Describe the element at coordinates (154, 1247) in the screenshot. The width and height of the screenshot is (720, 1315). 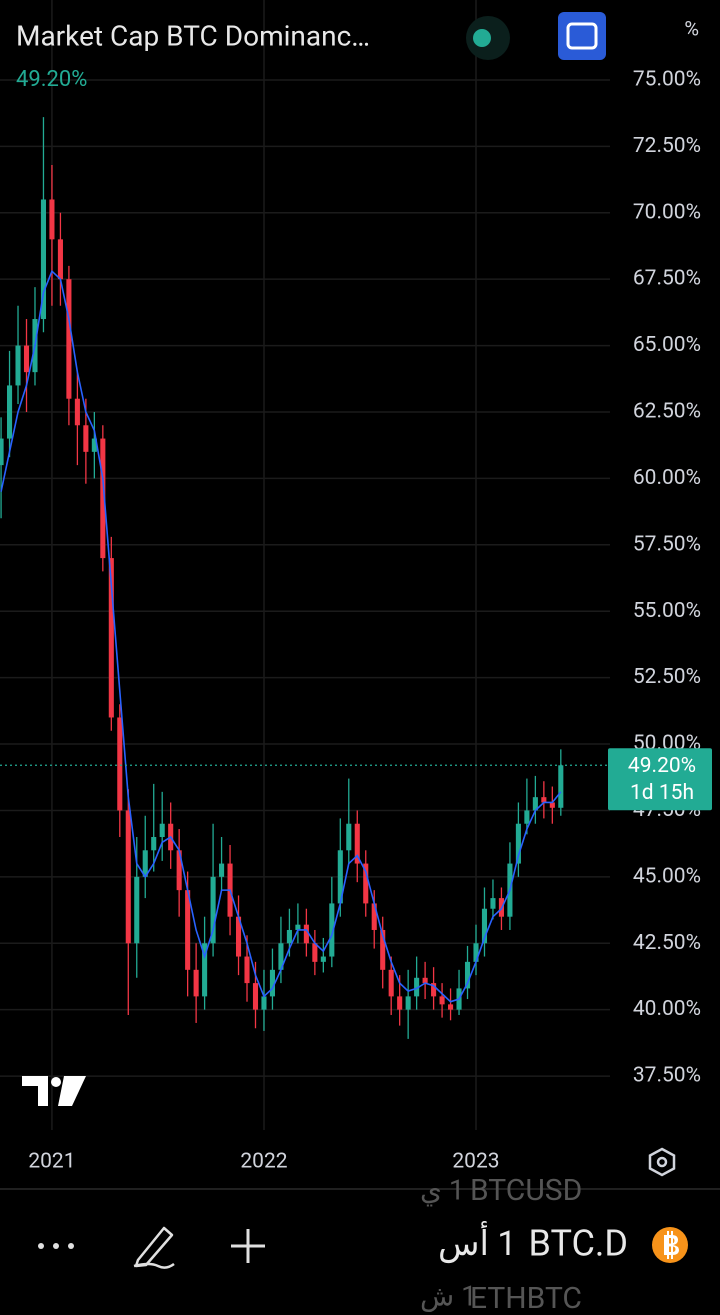
I see `draw-button` at that location.